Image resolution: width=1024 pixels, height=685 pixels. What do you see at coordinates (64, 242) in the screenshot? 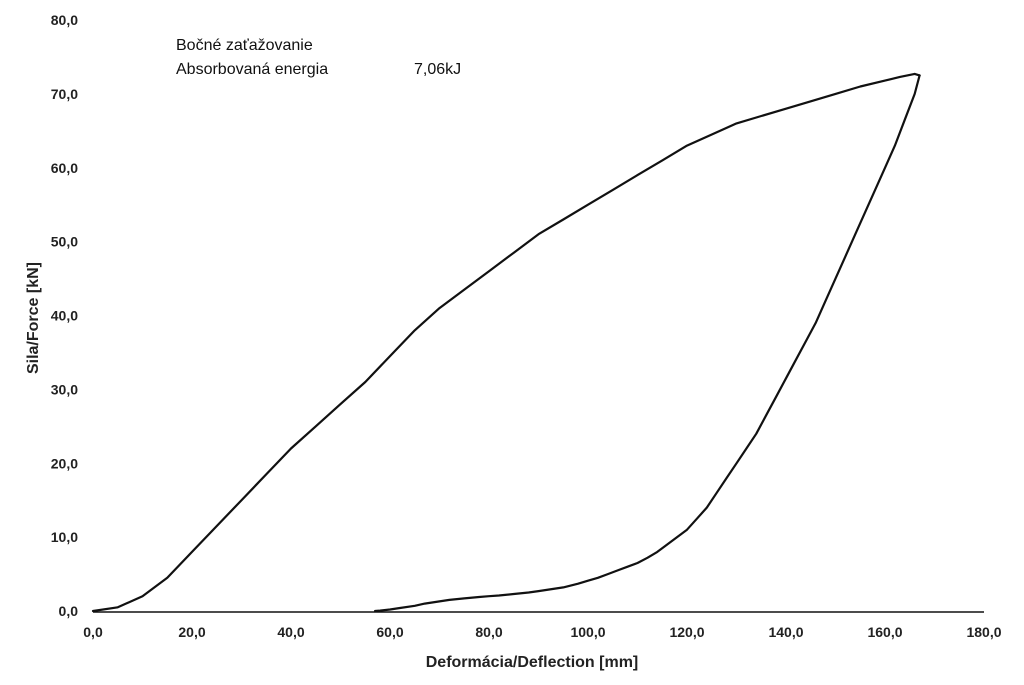
I see `y-tick-label: 50,0` at bounding box center [64, 242].